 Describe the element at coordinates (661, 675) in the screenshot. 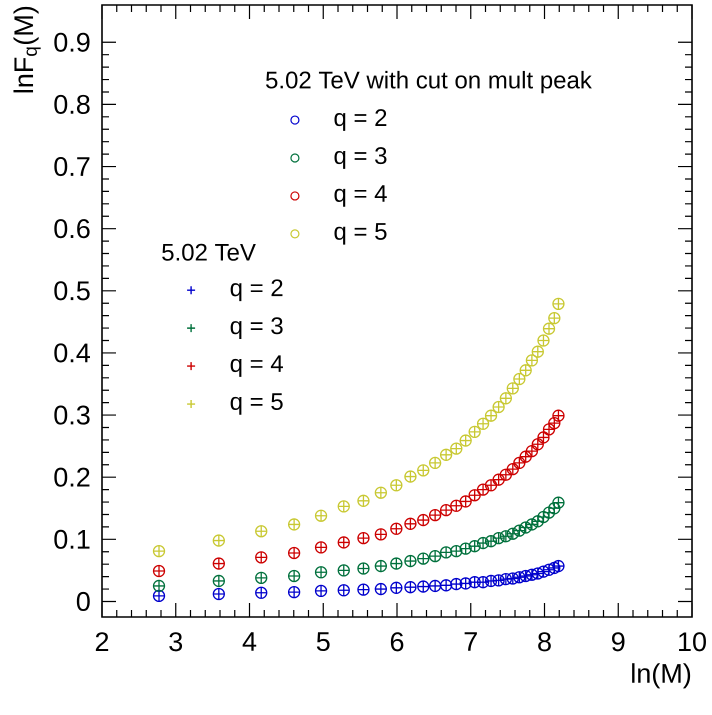

I see `x-axis-title: ln(M)` at that location.